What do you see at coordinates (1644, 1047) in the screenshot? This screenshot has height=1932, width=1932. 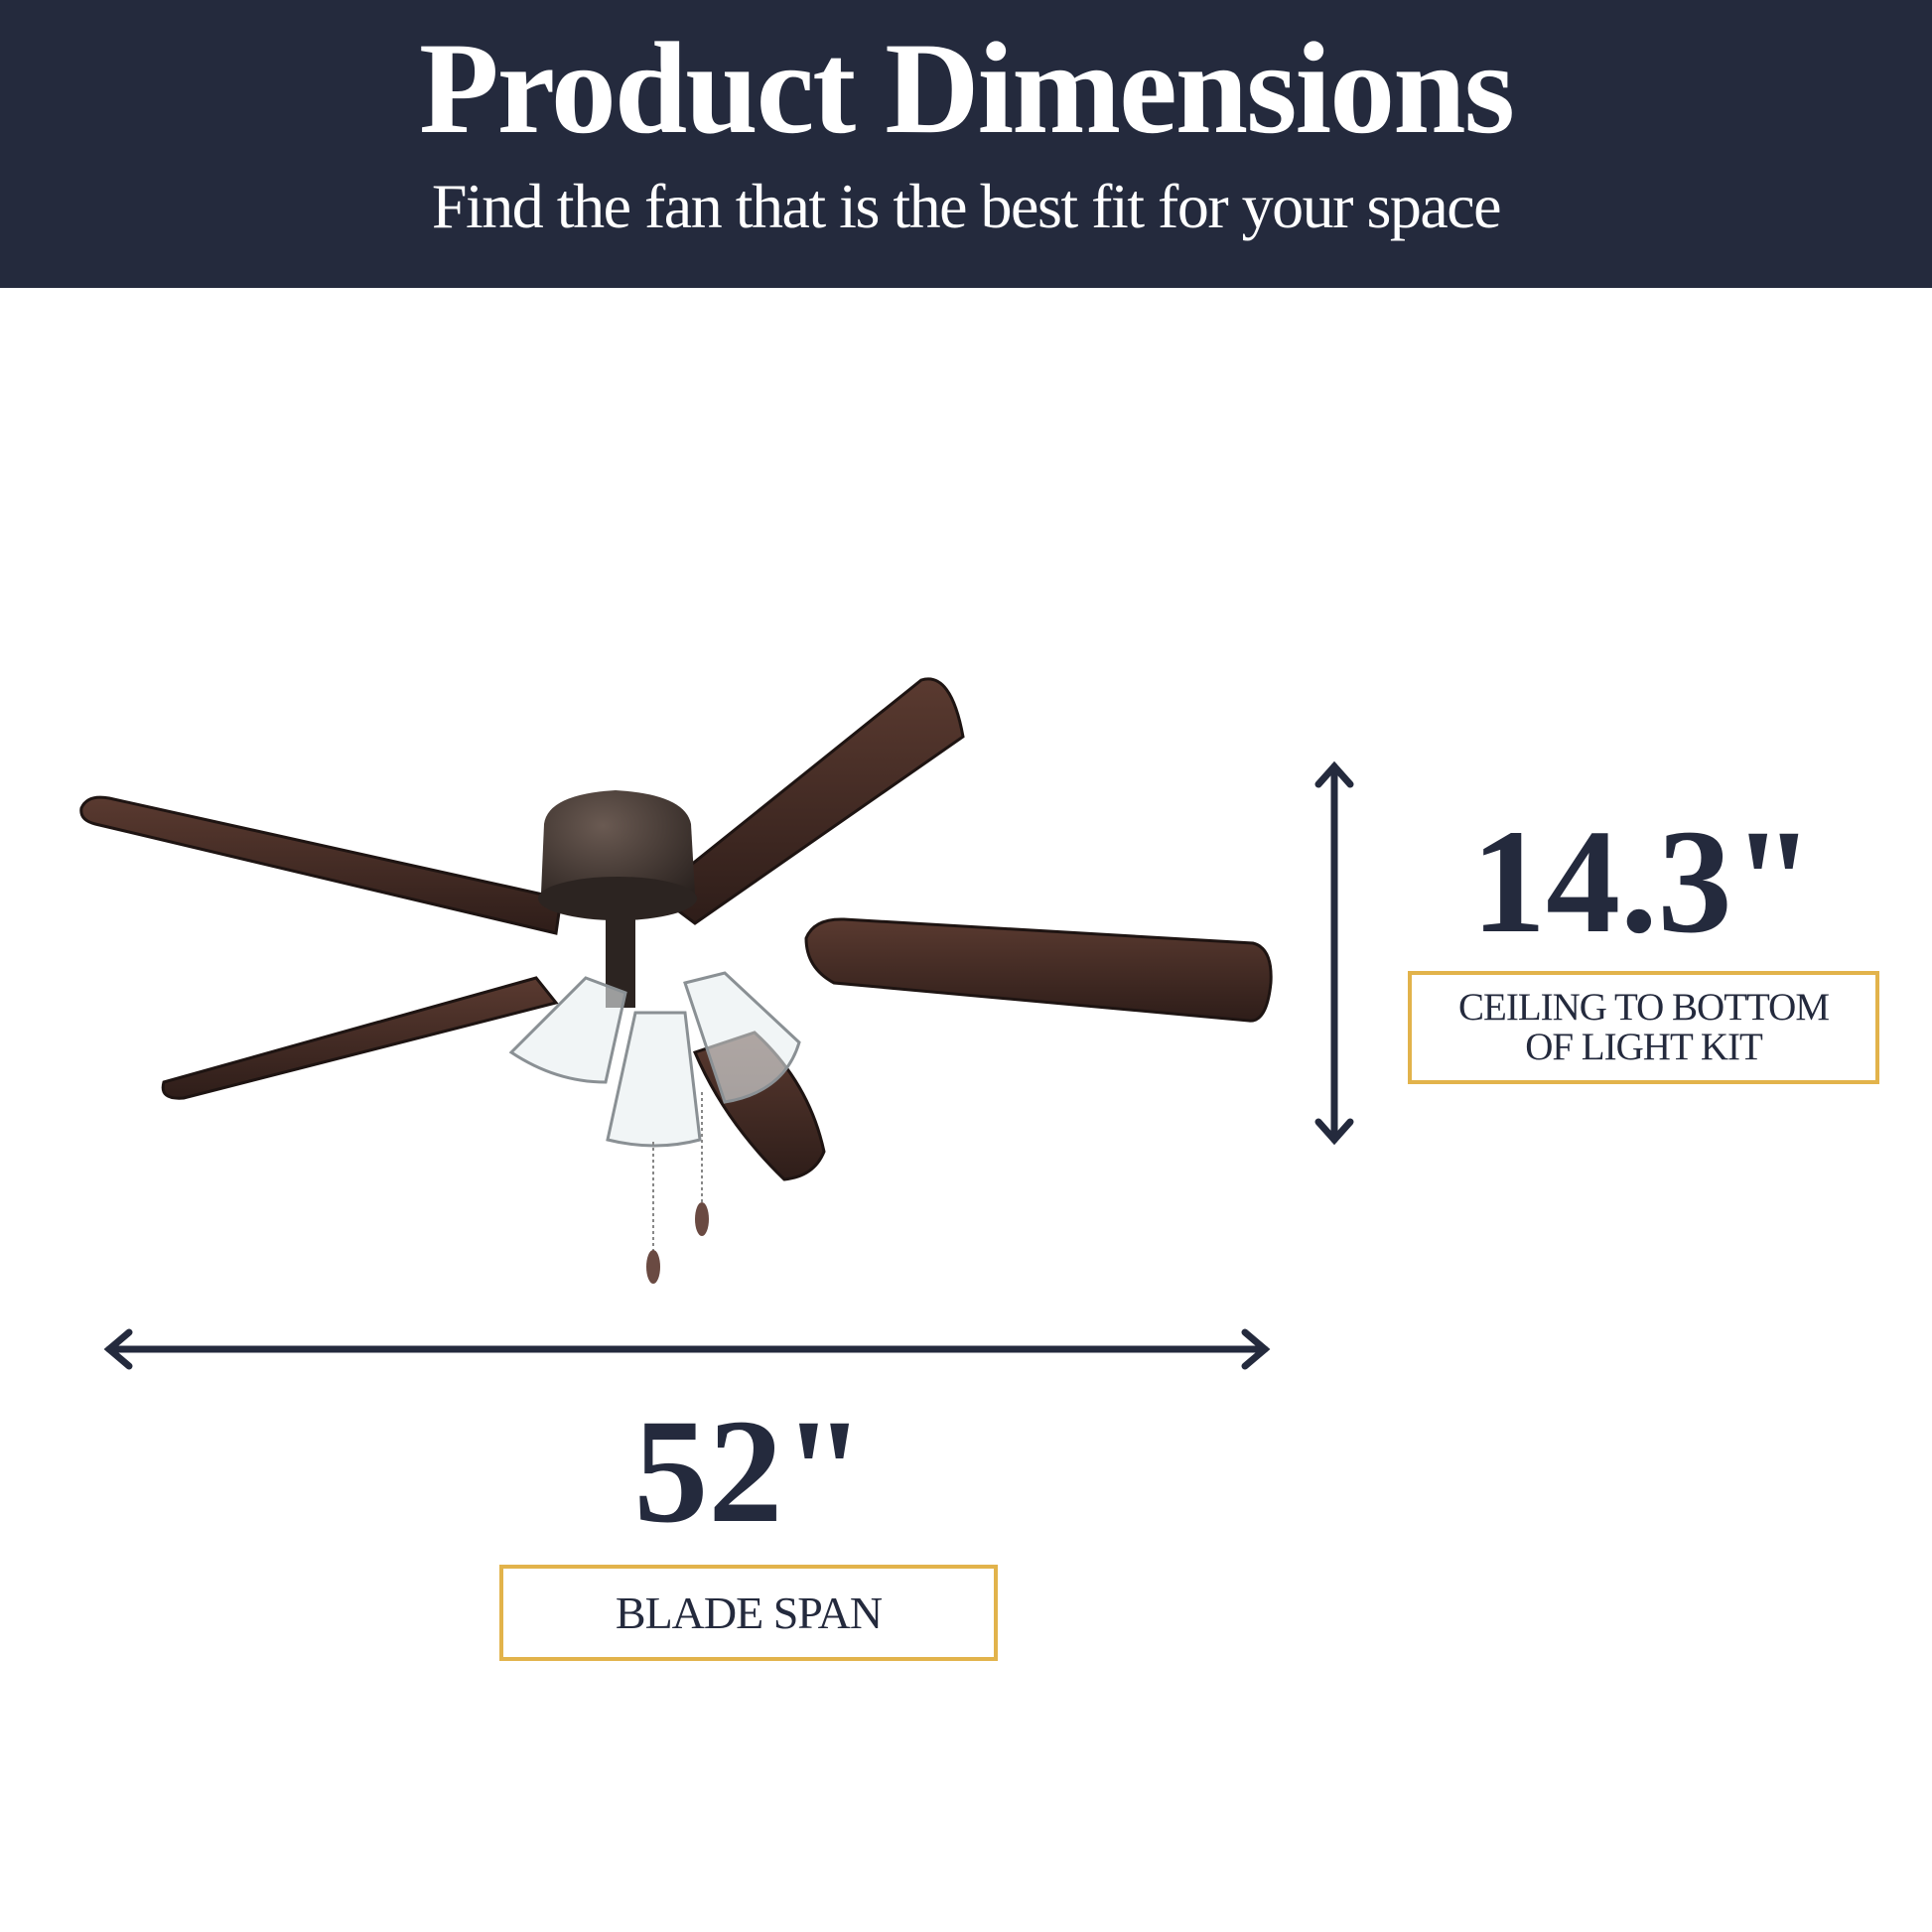 I see `height-label-line2: OF LIGHT KIT` at bounding box center [1644, 1047].